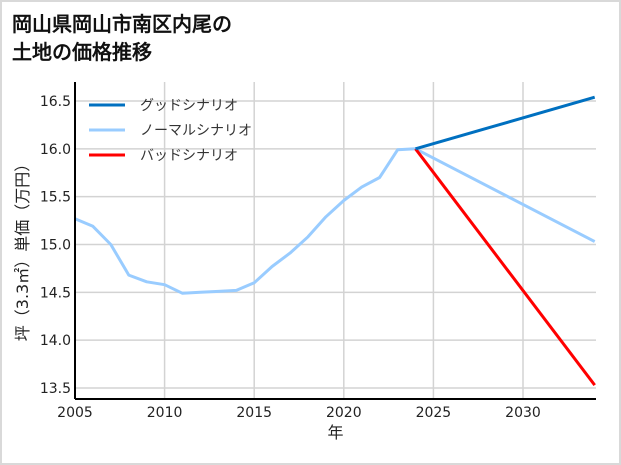 The width and height of the screenshot is (621, 465). Describe the element at coordinates (55, 198) in the screenshot. I see `y-tick-label: 15.5` at that location.